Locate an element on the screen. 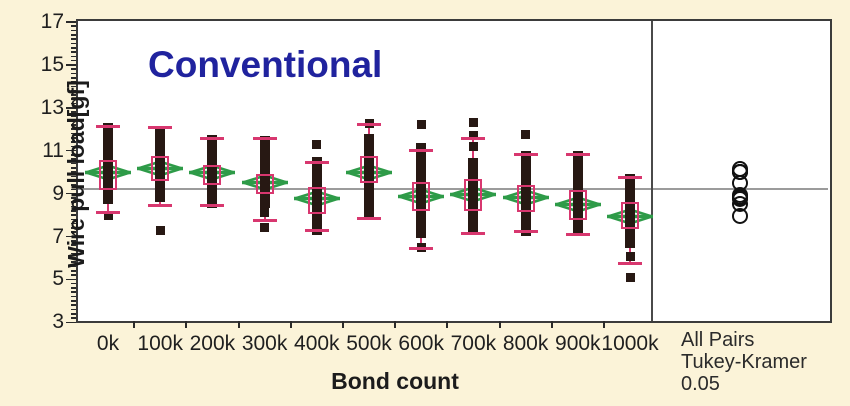 The height and width of the screenshot is (406, 850). annotation-line-2: Tukey-Kramer is located at coordinates (744, 362).